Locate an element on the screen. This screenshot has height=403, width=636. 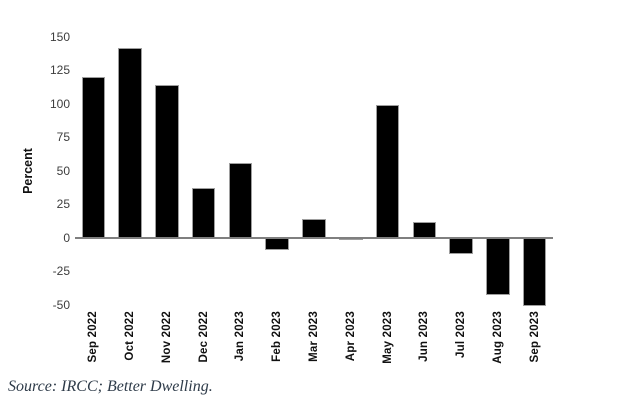
zero-axis-line is located at coordinates (314, 238).